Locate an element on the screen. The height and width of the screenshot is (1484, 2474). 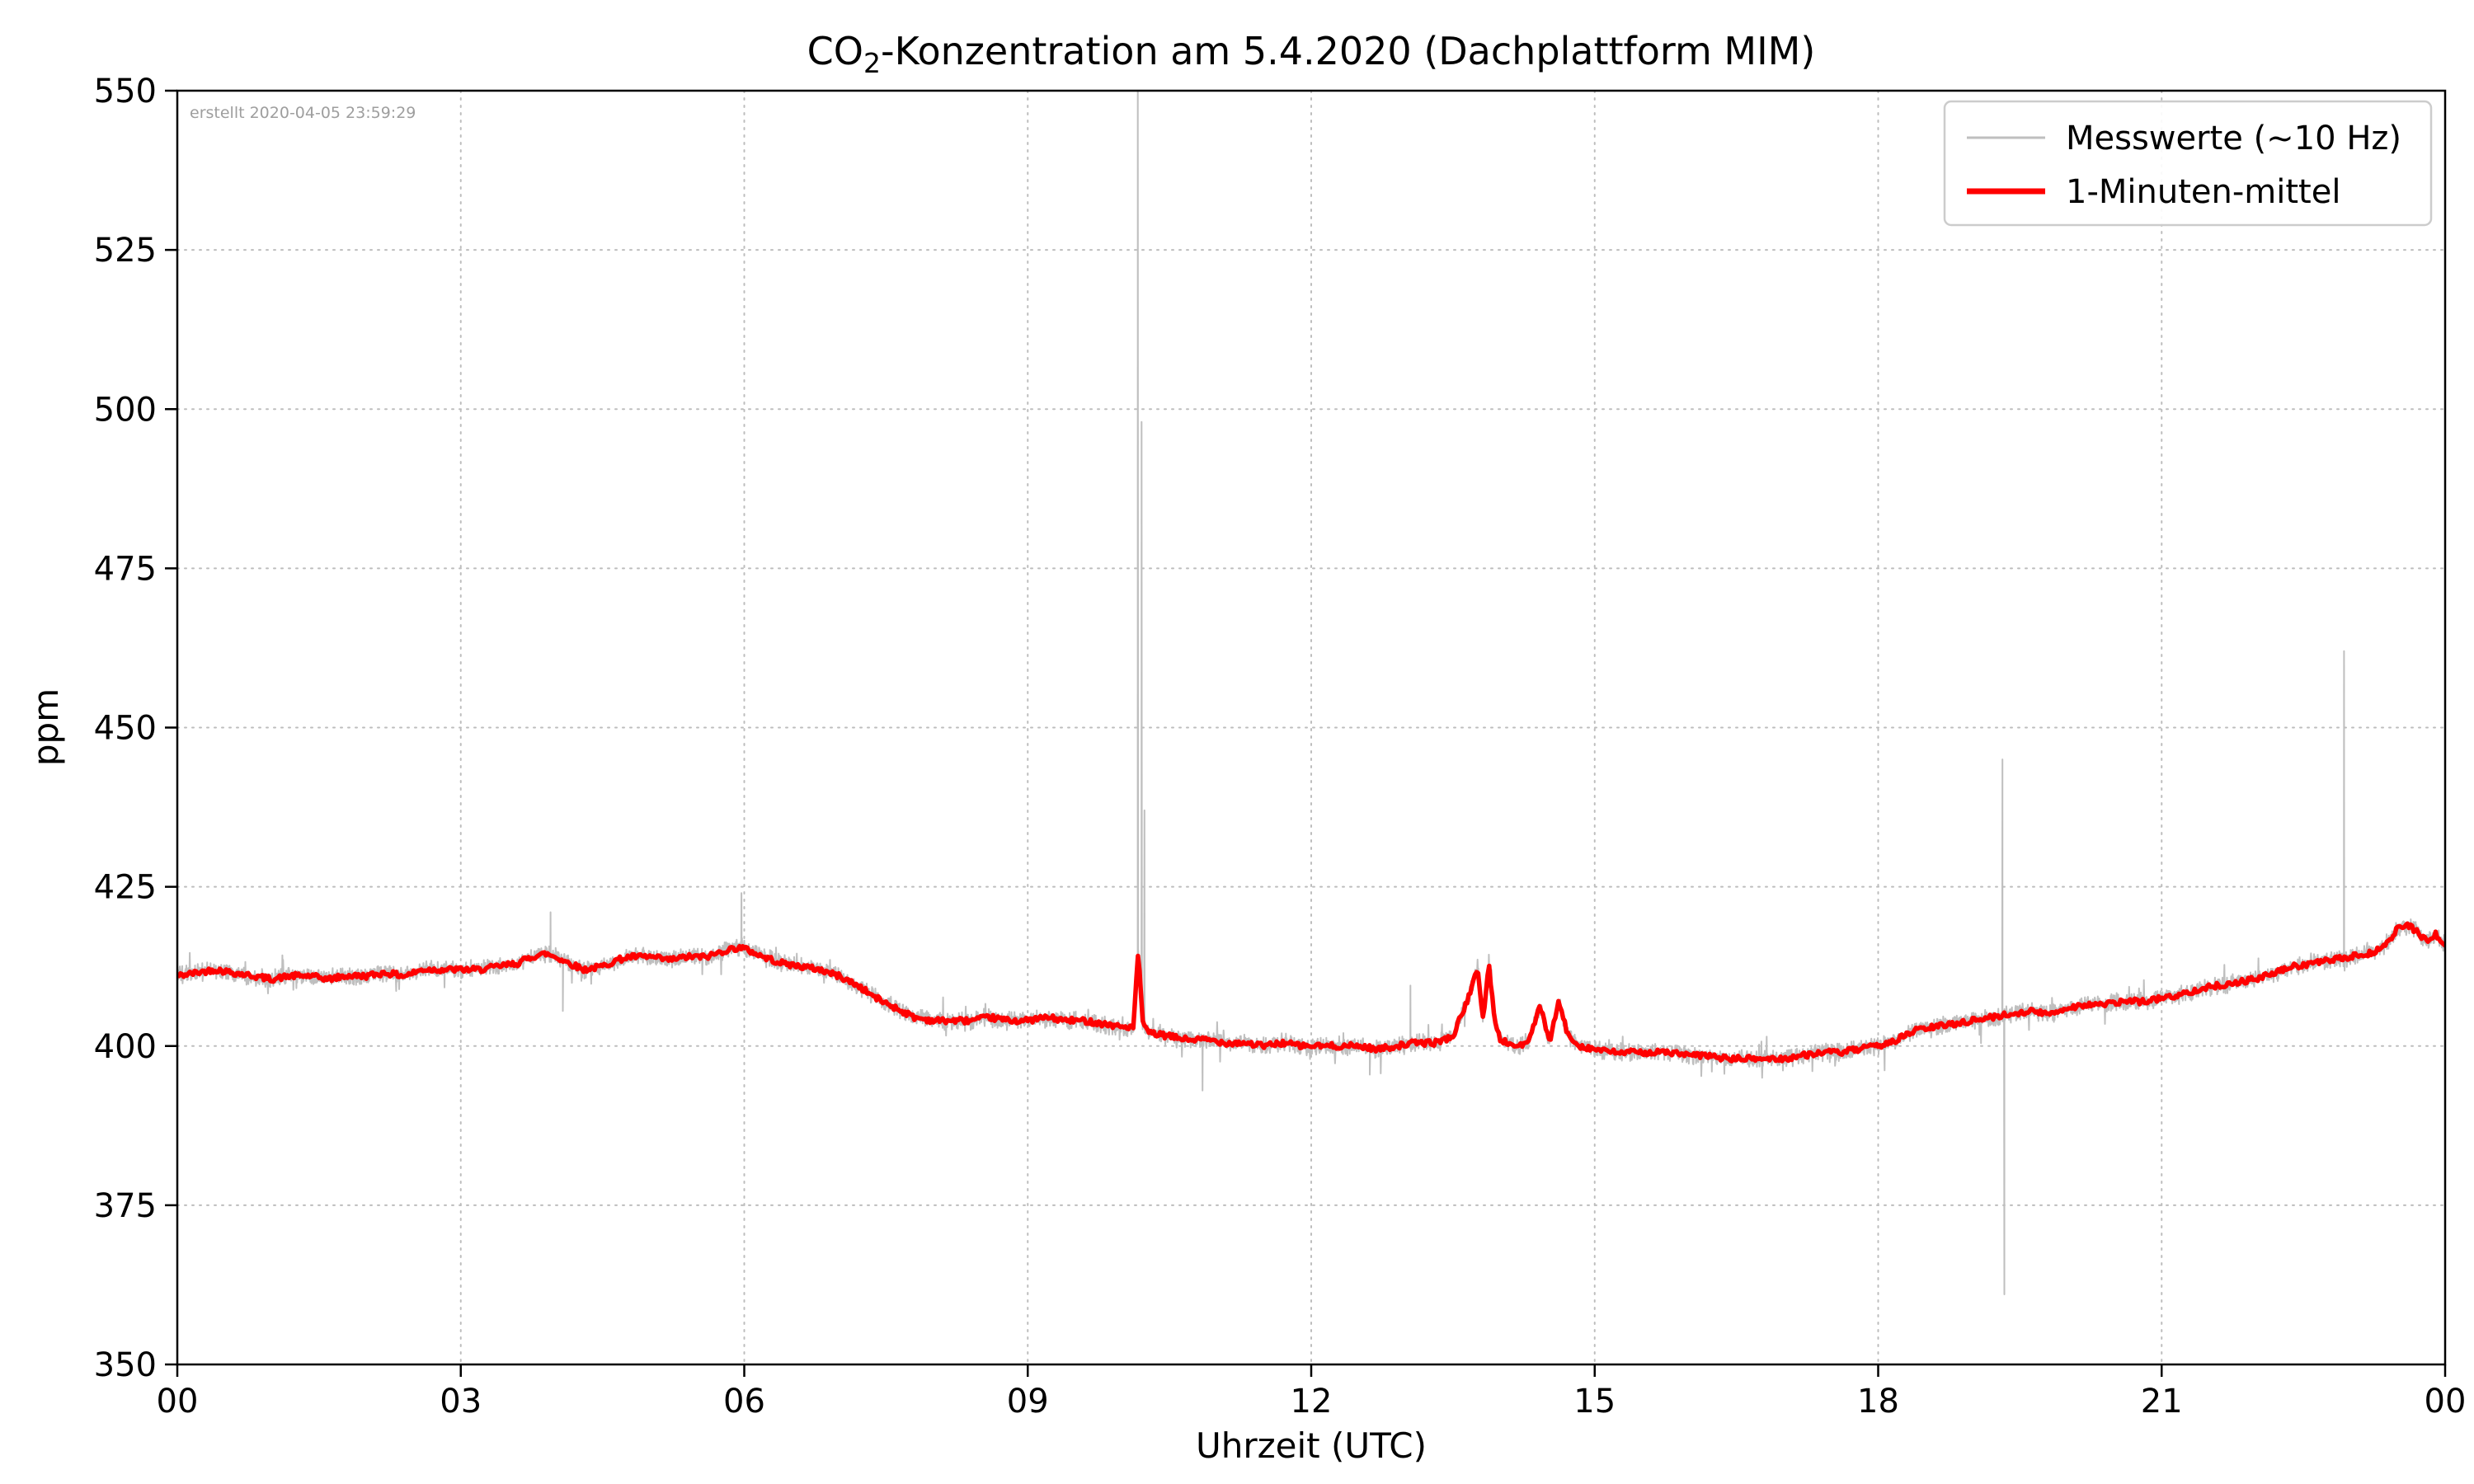
created-timestamp-annotation: erstellt 2020-04-05 23:59:29 is located at coordinates (303, 113).